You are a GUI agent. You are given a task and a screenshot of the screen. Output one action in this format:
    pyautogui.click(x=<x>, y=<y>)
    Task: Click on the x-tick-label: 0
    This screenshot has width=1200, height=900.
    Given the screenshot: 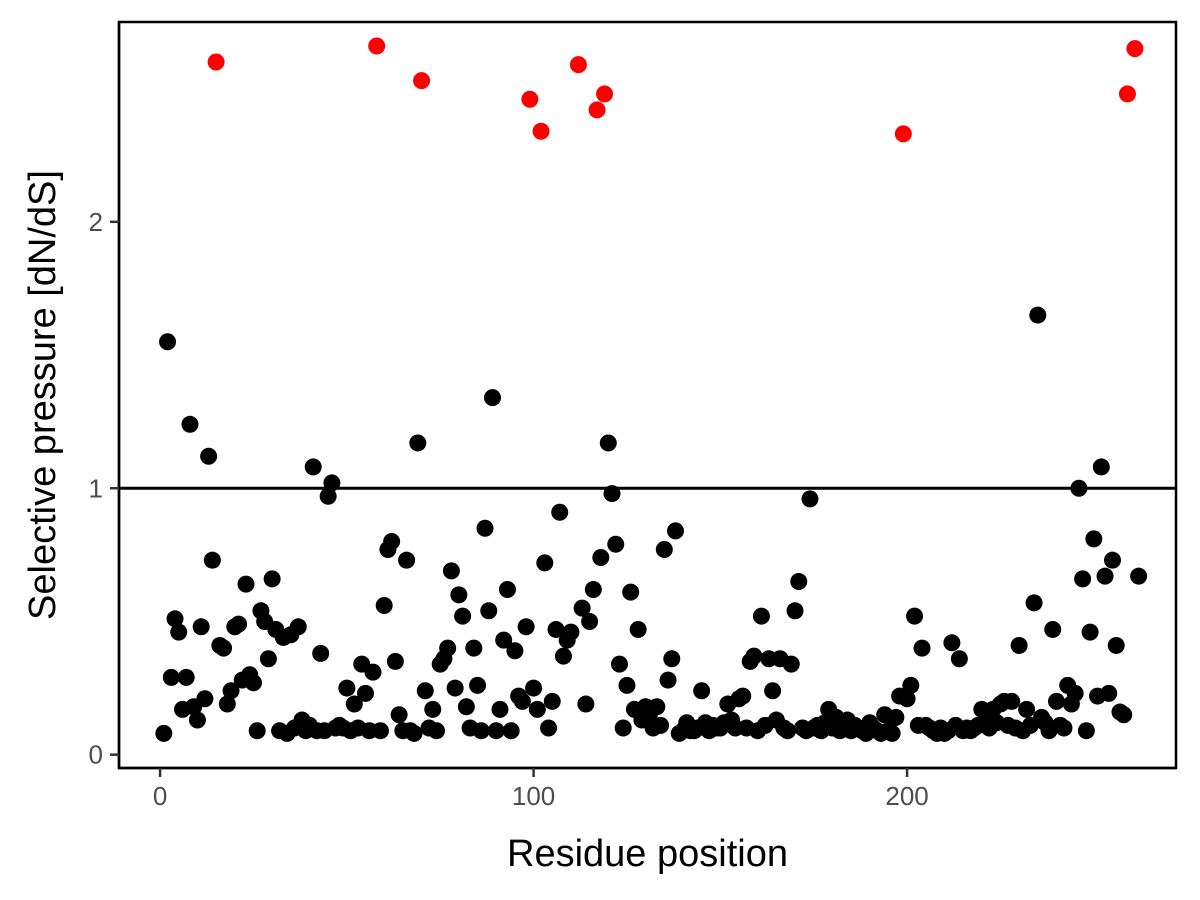 What is the action you would take?
    pyautogui.click(x=160, y=796)
    